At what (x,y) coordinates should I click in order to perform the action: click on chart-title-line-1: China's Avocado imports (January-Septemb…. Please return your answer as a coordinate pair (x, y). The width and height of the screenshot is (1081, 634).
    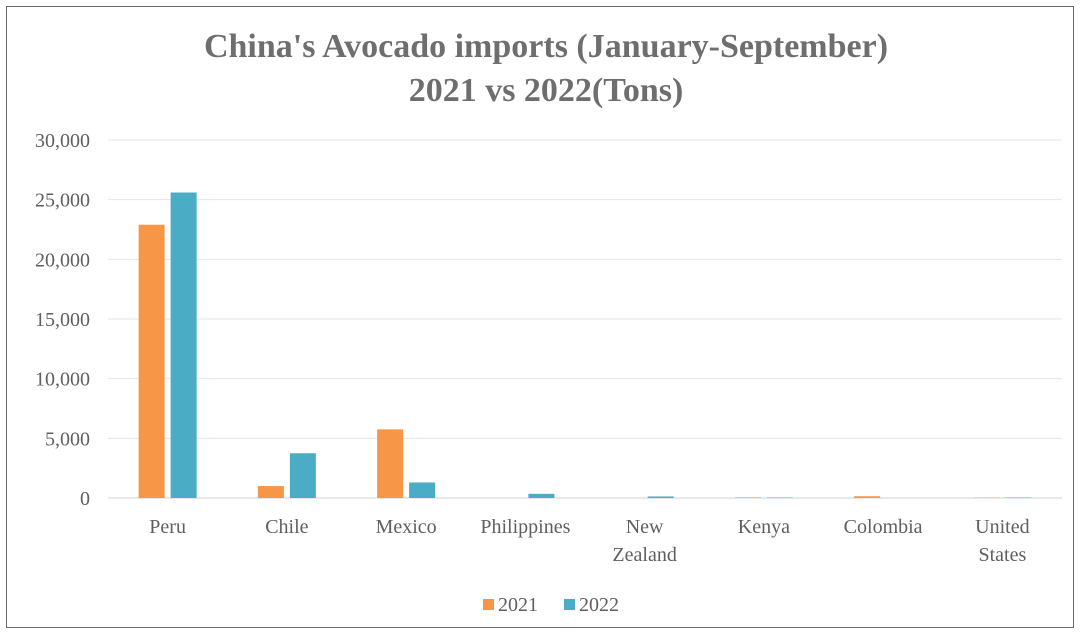
    Looking at the image, I should click on (546, 46).